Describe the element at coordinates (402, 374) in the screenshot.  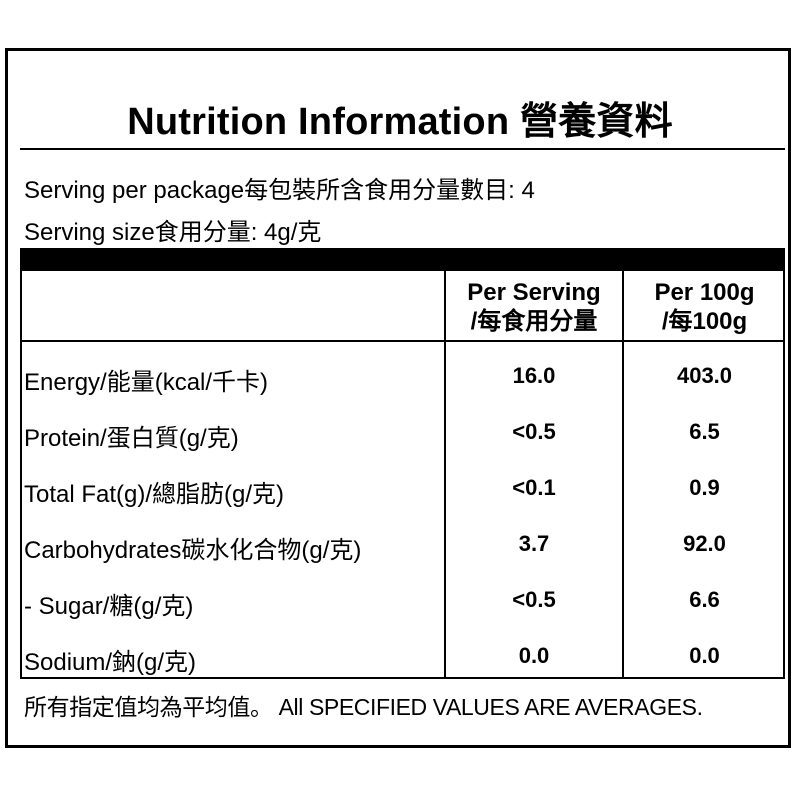
I see `table-row-energy: Energy/能量(kcal/千卡) 16.0 403.0` at that location.